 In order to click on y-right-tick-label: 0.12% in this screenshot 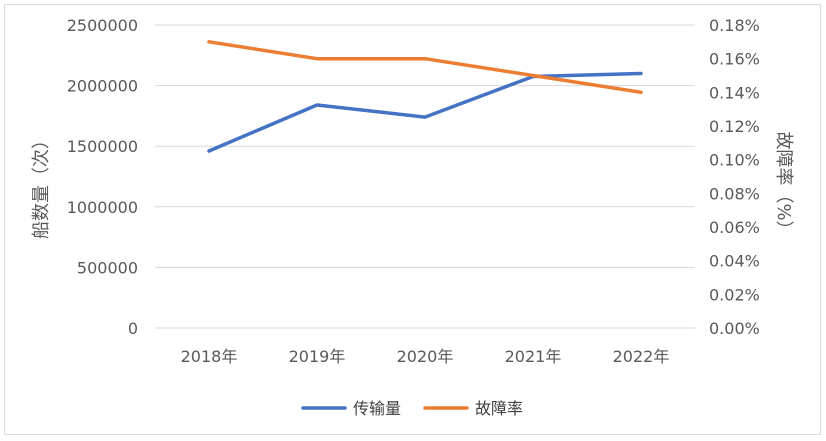, I will do `click(734, 126)`.